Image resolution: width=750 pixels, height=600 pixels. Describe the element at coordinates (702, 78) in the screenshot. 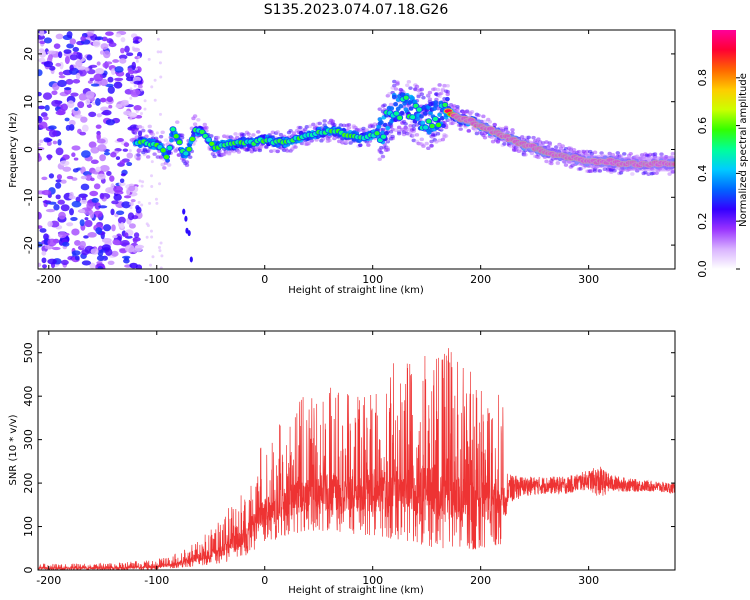

I see `colorbar-tick-label: 0.8` at that location.